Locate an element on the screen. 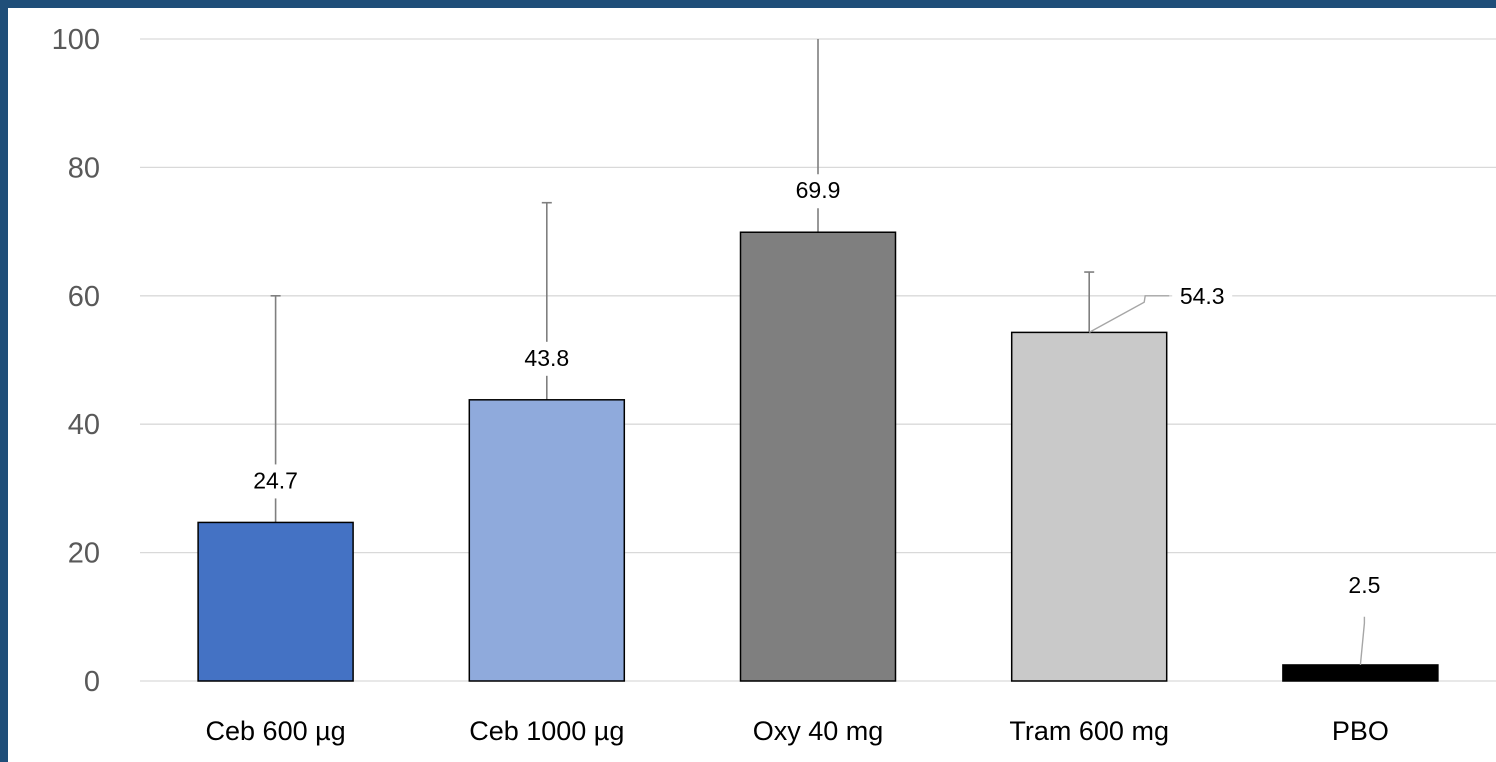 Image resolution: width=1496 pixels, height=762 pixels. y-tick-label: 0 is located at coordinates (92, 682).